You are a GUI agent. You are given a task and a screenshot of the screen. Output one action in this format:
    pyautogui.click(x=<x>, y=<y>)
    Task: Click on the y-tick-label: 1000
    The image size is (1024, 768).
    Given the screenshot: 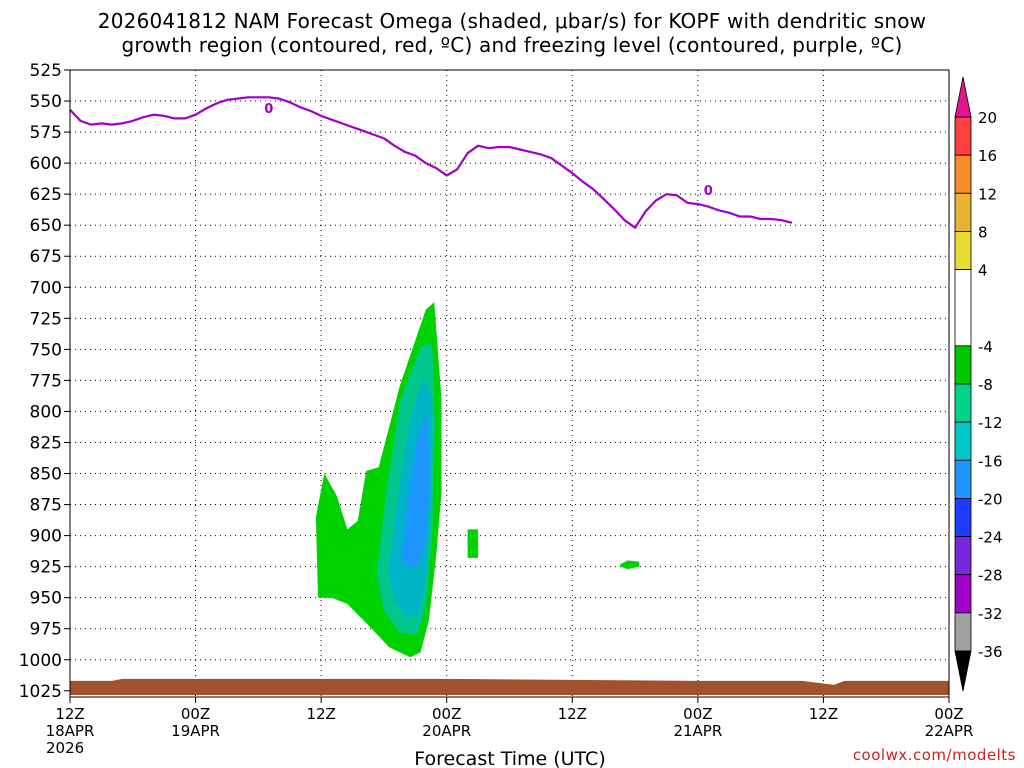 What is the action you would take?
    pyautogui.click(x=40, y=661)
    